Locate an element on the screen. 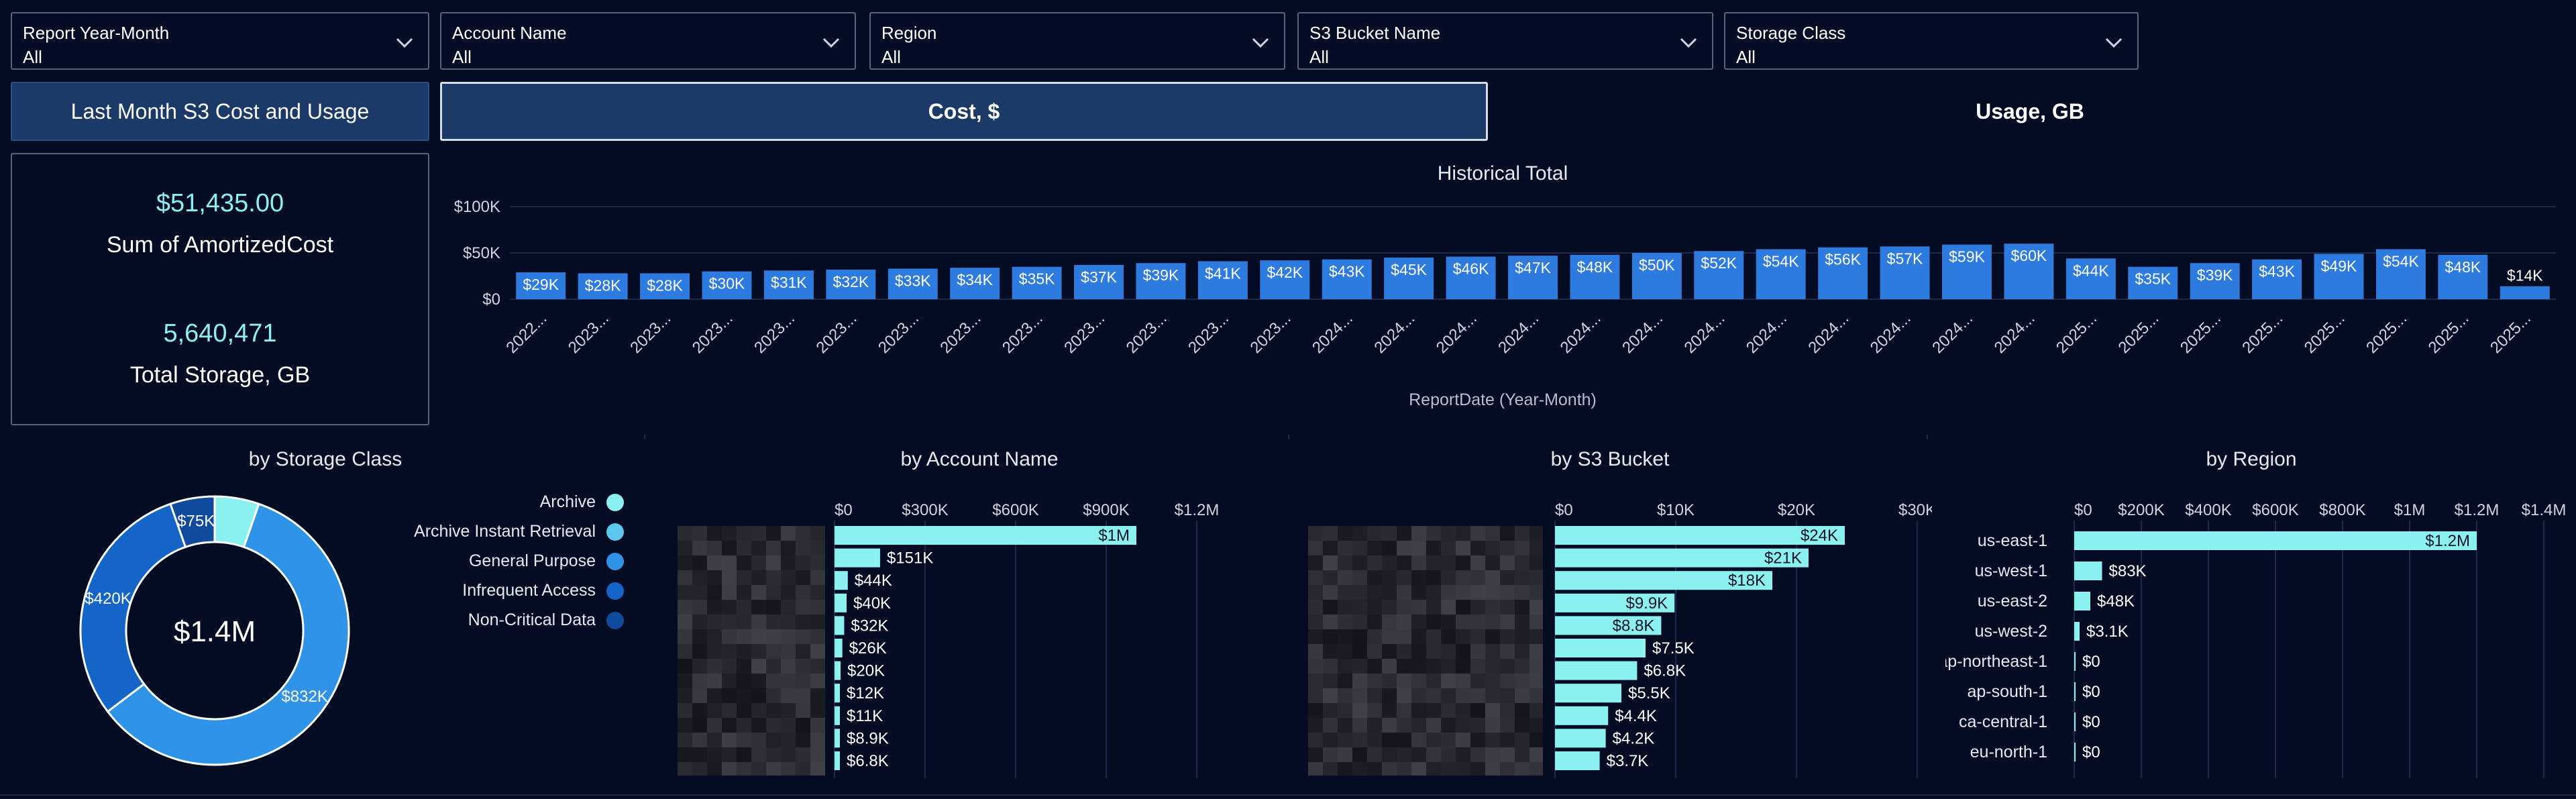 The height and width of the screenshot is (799, 2576). legend-item: Non-Critical Data is located at coordinates (503, 620).